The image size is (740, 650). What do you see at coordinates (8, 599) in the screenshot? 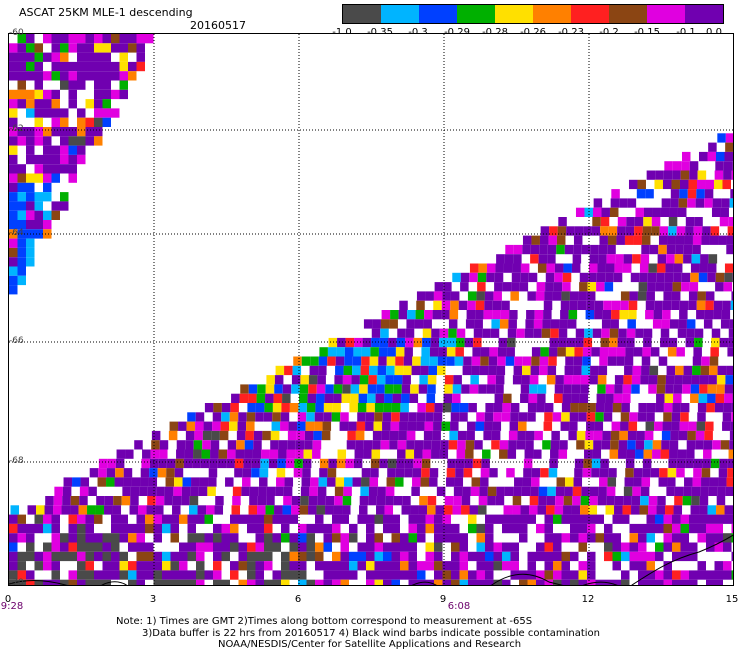
I see `longitude-label: 0` at bounding box center [8, 599].